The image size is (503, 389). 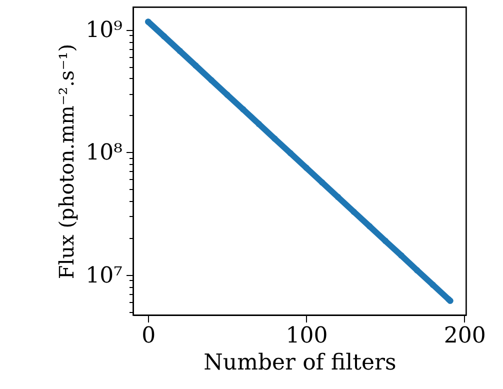 What do you see at coordinates (104, 153) in the screenshot?
I see `y-tick-label: 10⁸` at bounding box center [104, 153].